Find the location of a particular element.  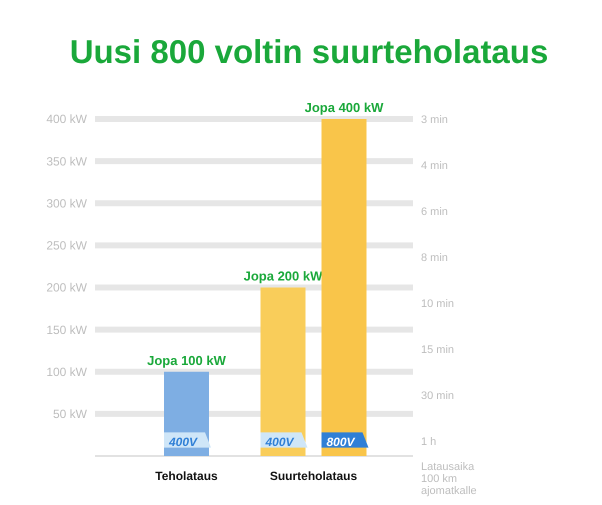

text: 4 min is located at coordinates (434, 166).